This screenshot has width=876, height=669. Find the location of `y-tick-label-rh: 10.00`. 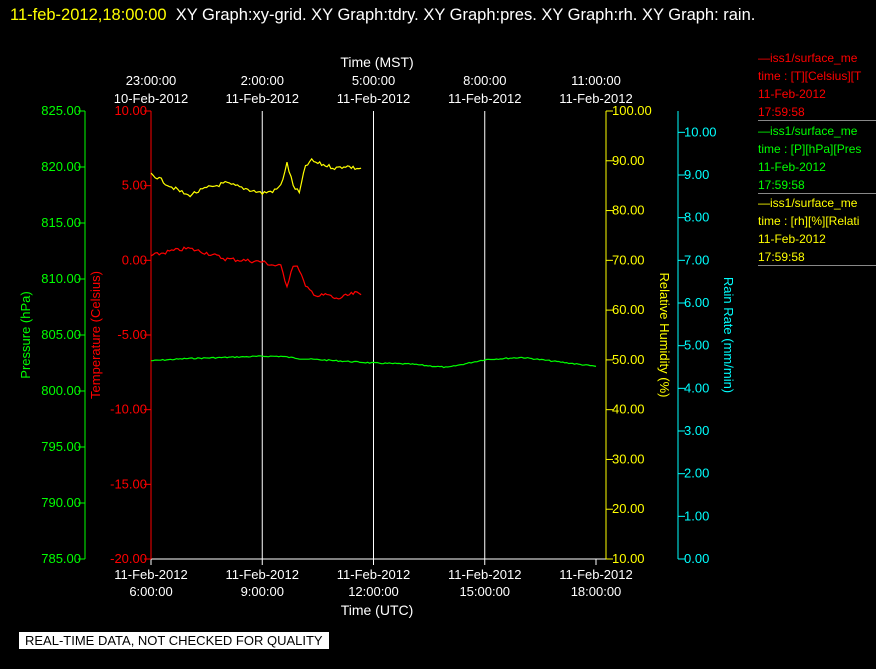

y-tick-label-rh: 10.00 is located at coordinates (628, 558).